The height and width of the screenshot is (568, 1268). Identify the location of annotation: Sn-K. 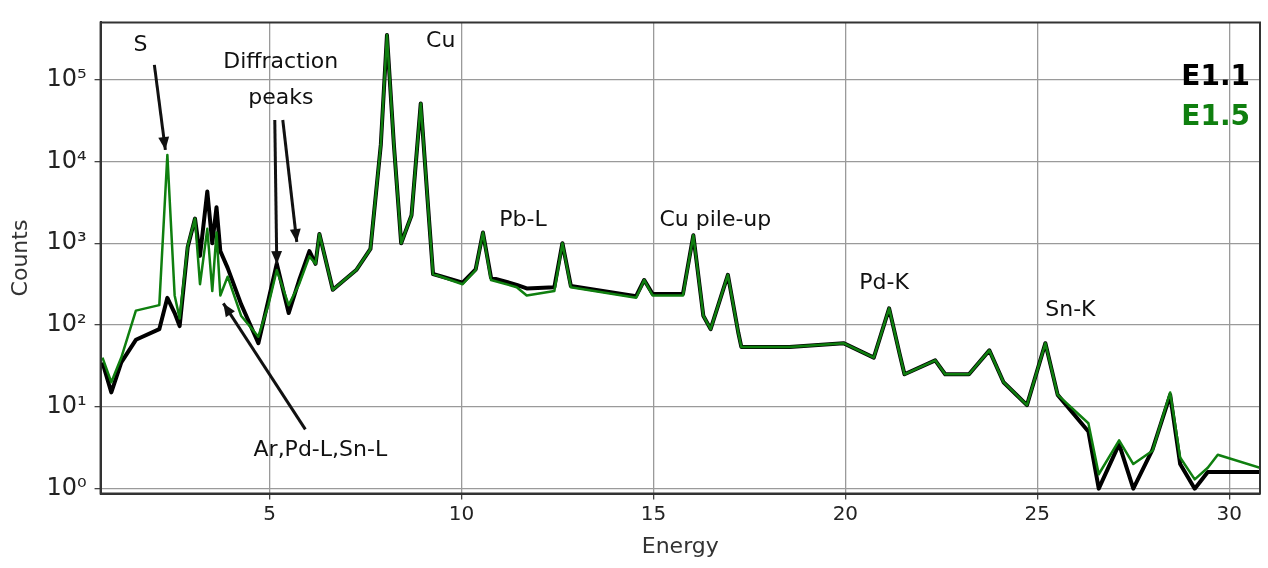
(1071, 308).